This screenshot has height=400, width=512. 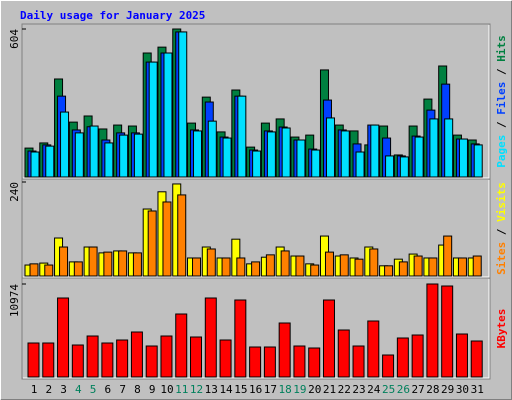 I want to click on x-tick-label: 4, so click(x=78, y=389).